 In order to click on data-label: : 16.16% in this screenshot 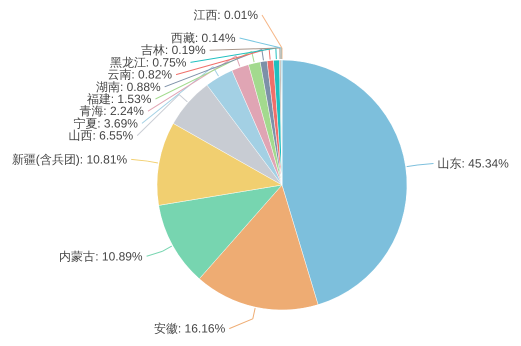, I will do `click(202, 329)`.